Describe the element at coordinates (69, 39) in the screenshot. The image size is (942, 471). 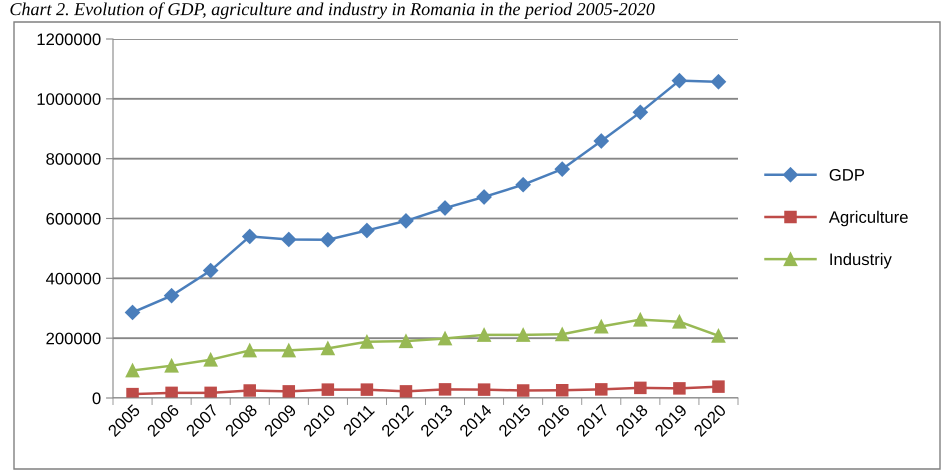
I see `y-tick-label: 1200000` at that location.